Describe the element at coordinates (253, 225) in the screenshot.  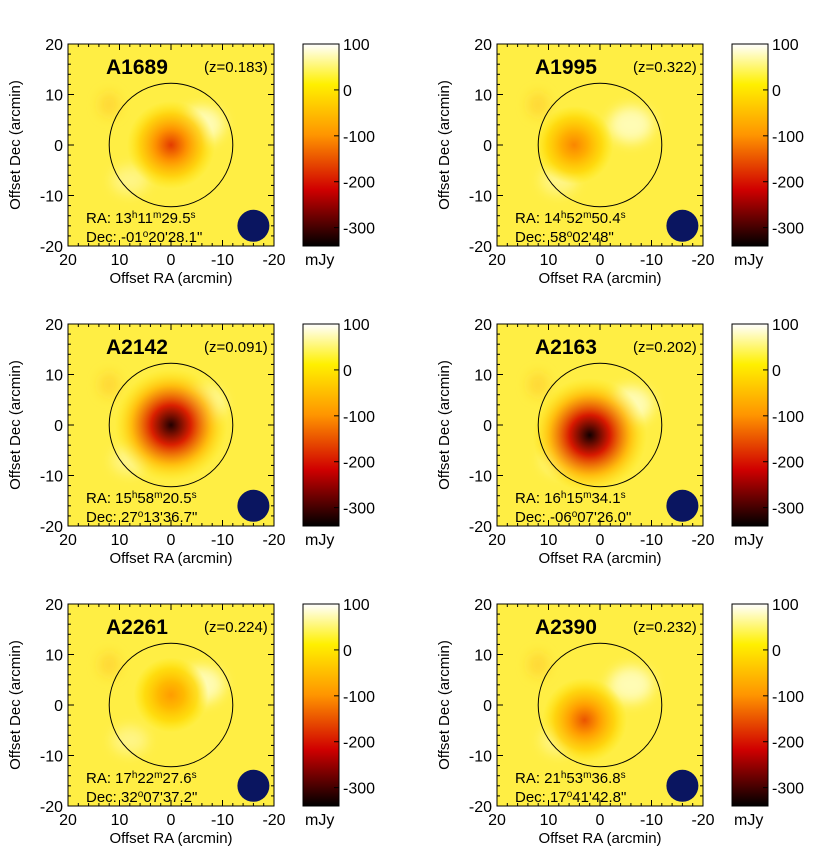
I see `beam-ellipse` at that location.